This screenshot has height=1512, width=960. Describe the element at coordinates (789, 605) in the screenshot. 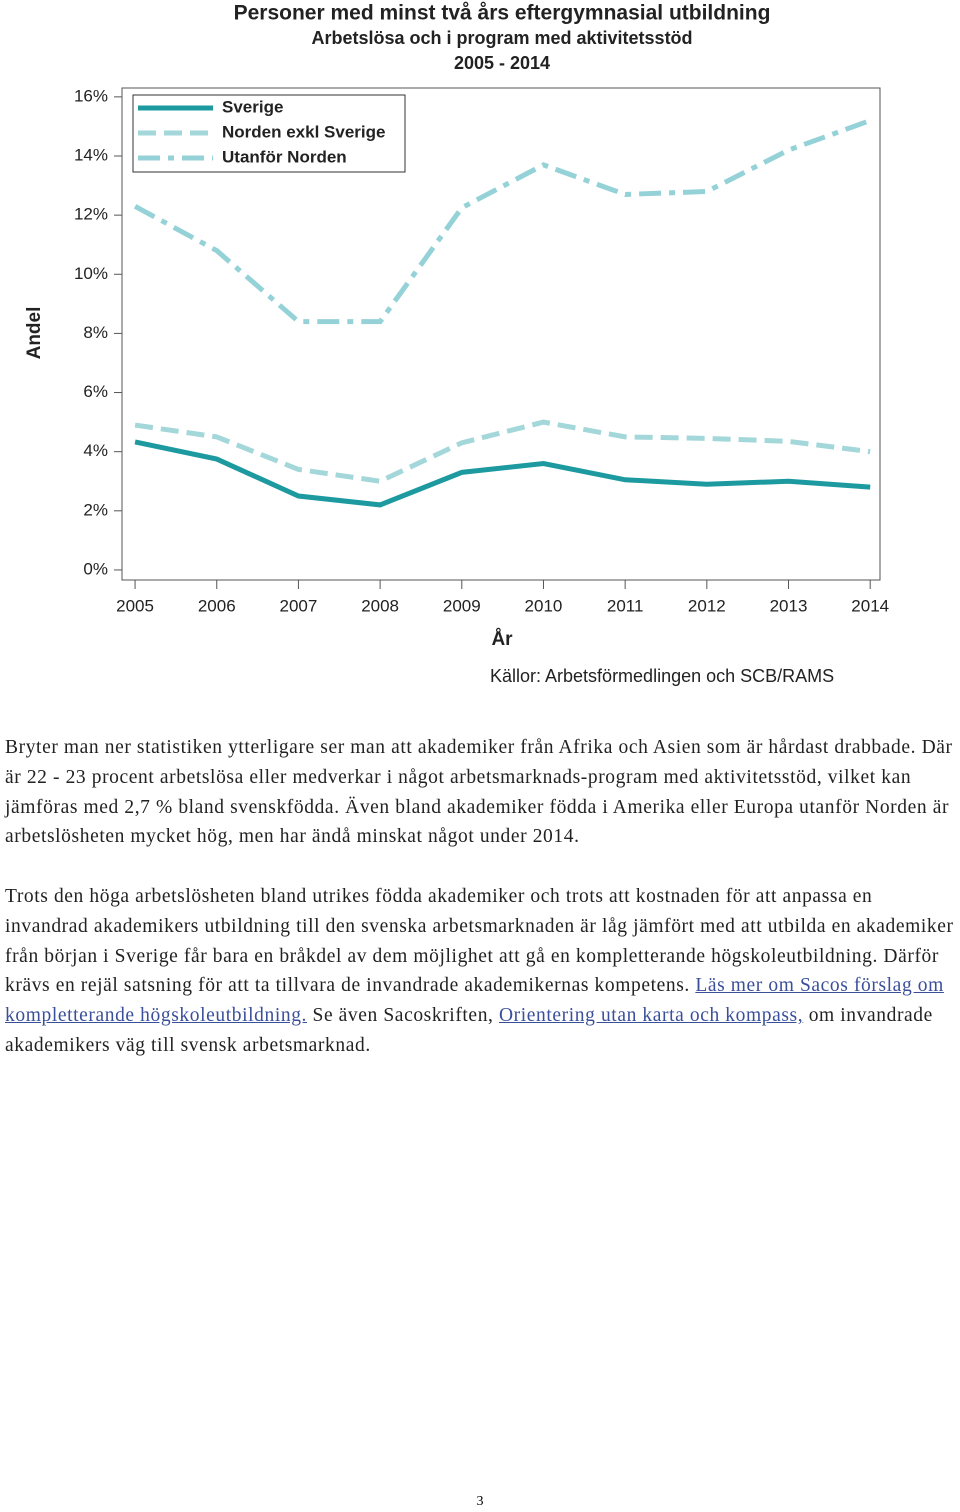

I see `x-tick-label: 2013` at that location.